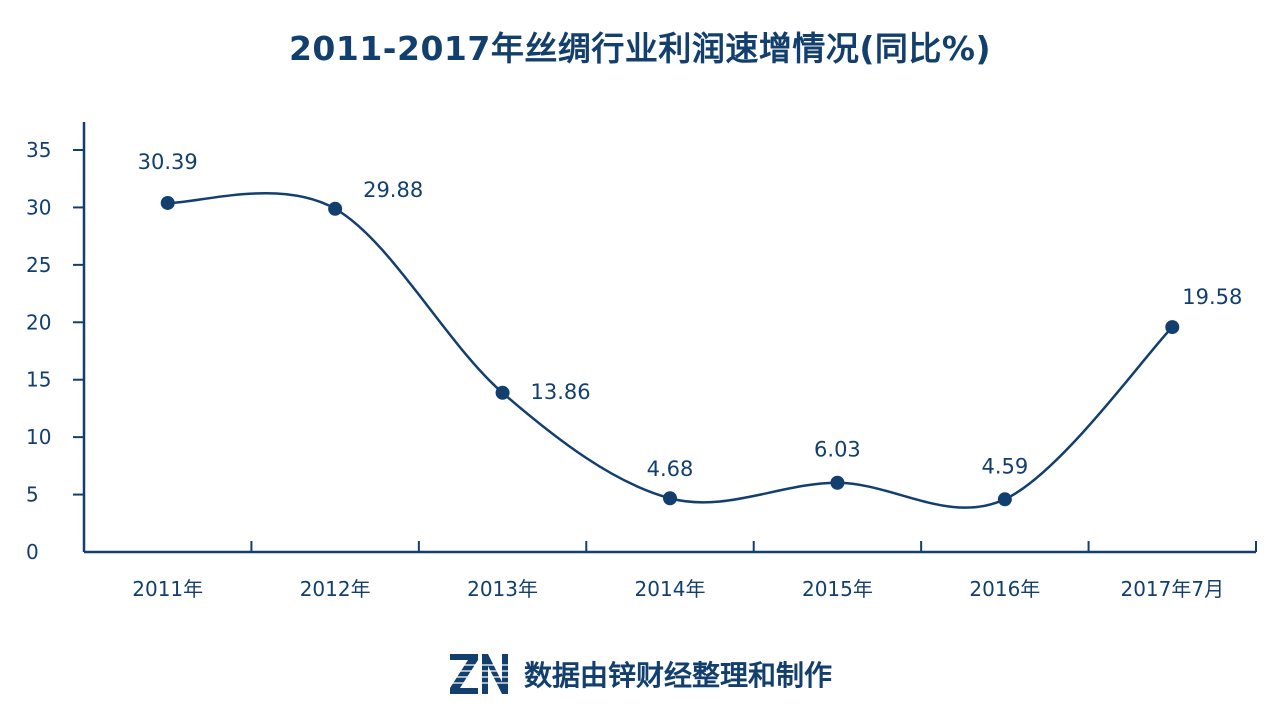  I want to click on data-label: 19.58, so click(1212, 297).